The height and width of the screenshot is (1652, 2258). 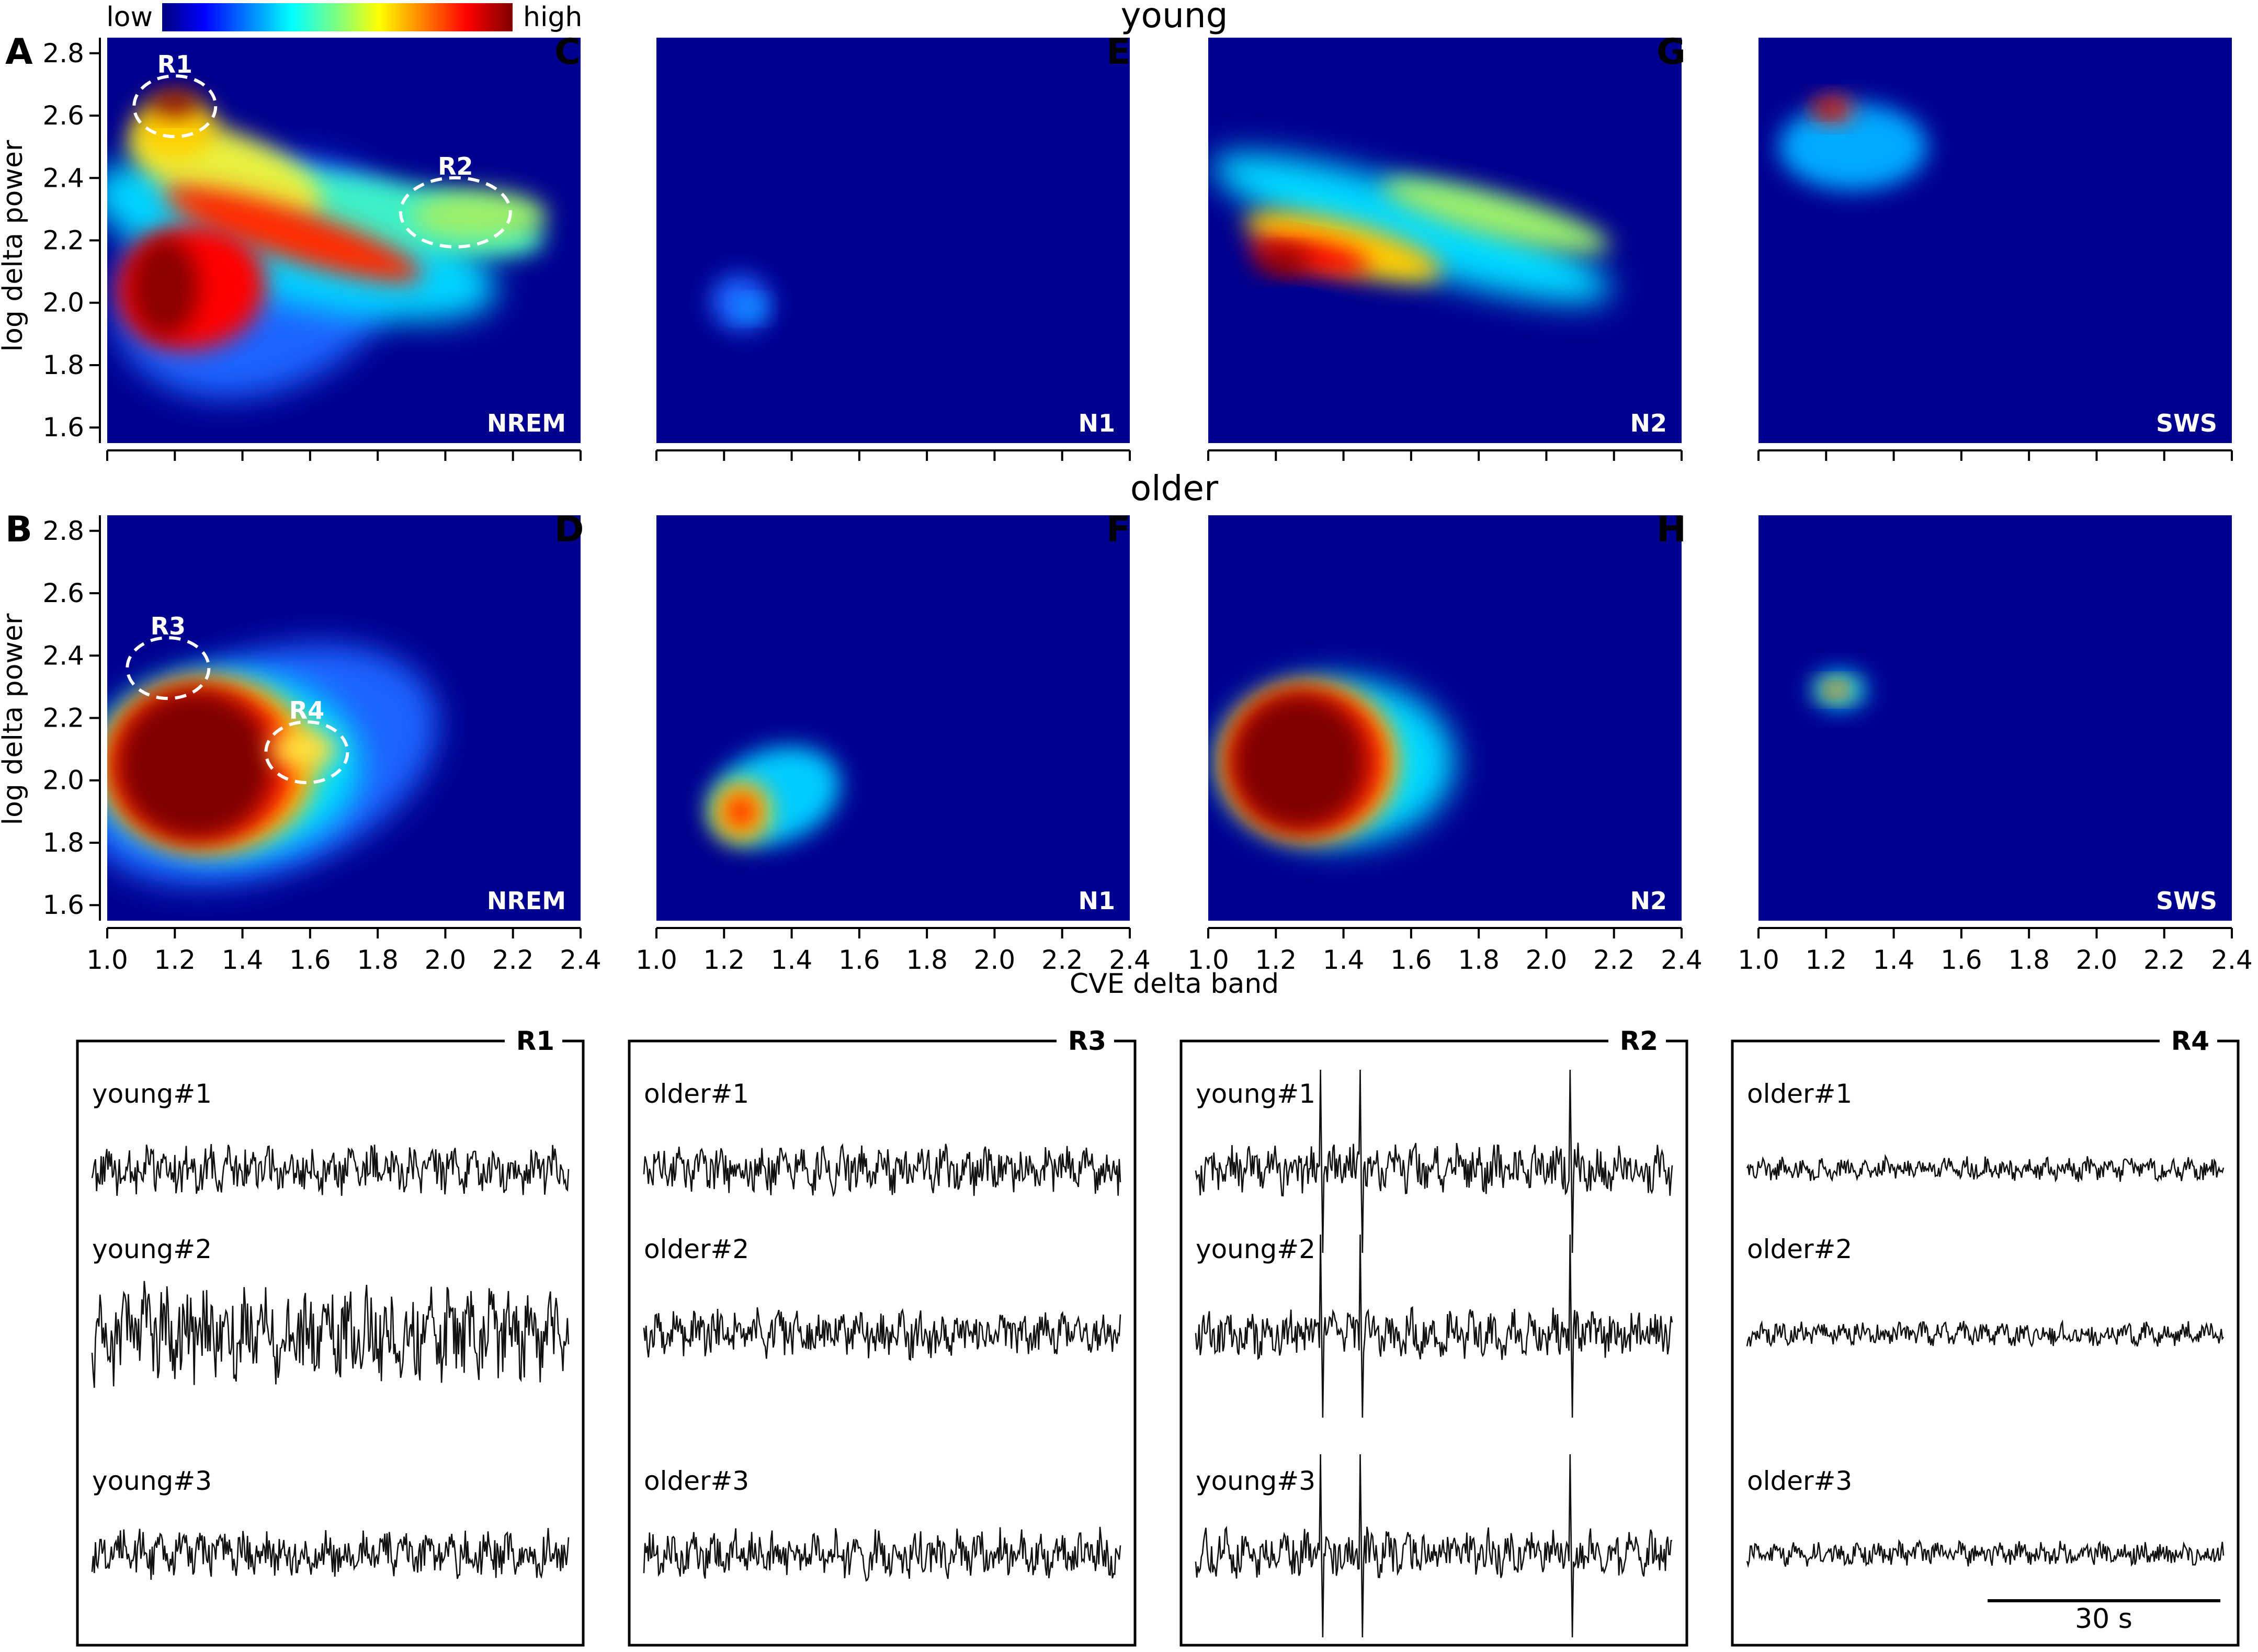 I want to click on region-label-R1: R1, so click(x=174, y=64).